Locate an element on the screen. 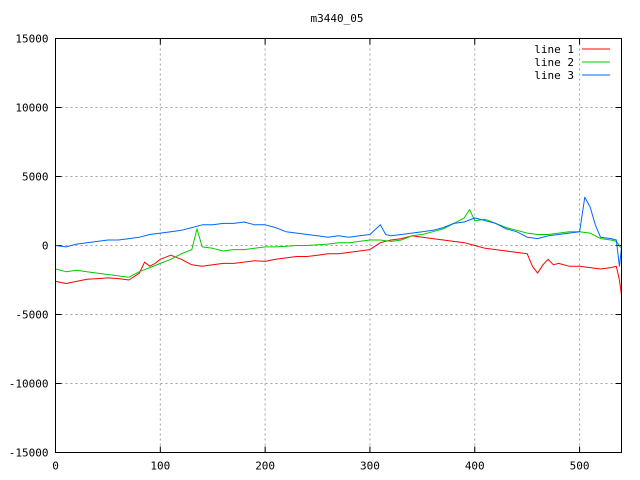 The image size is (640, 480). x-tick-label: 400 is located at coordinates (475, 466).